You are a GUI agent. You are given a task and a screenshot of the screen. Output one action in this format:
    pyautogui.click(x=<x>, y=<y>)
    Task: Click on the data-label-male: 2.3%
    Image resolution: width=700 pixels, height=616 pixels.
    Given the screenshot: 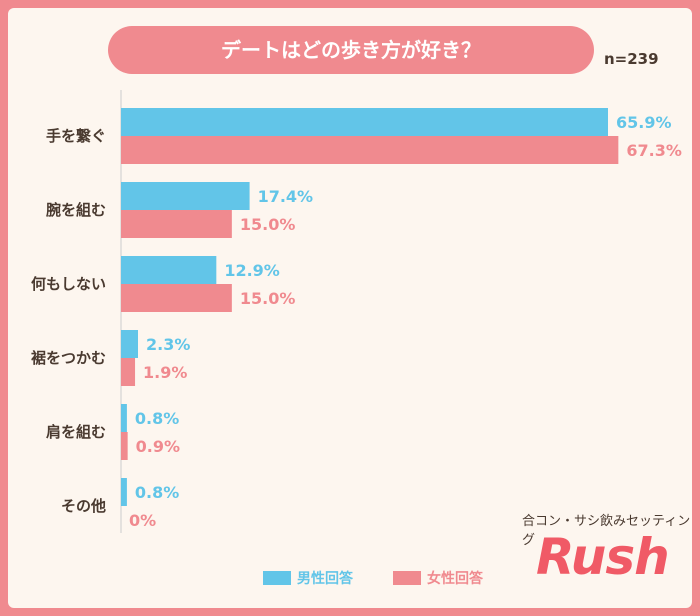 What is the action you would take?
    pyautogui.click(x=168, y=344)
    